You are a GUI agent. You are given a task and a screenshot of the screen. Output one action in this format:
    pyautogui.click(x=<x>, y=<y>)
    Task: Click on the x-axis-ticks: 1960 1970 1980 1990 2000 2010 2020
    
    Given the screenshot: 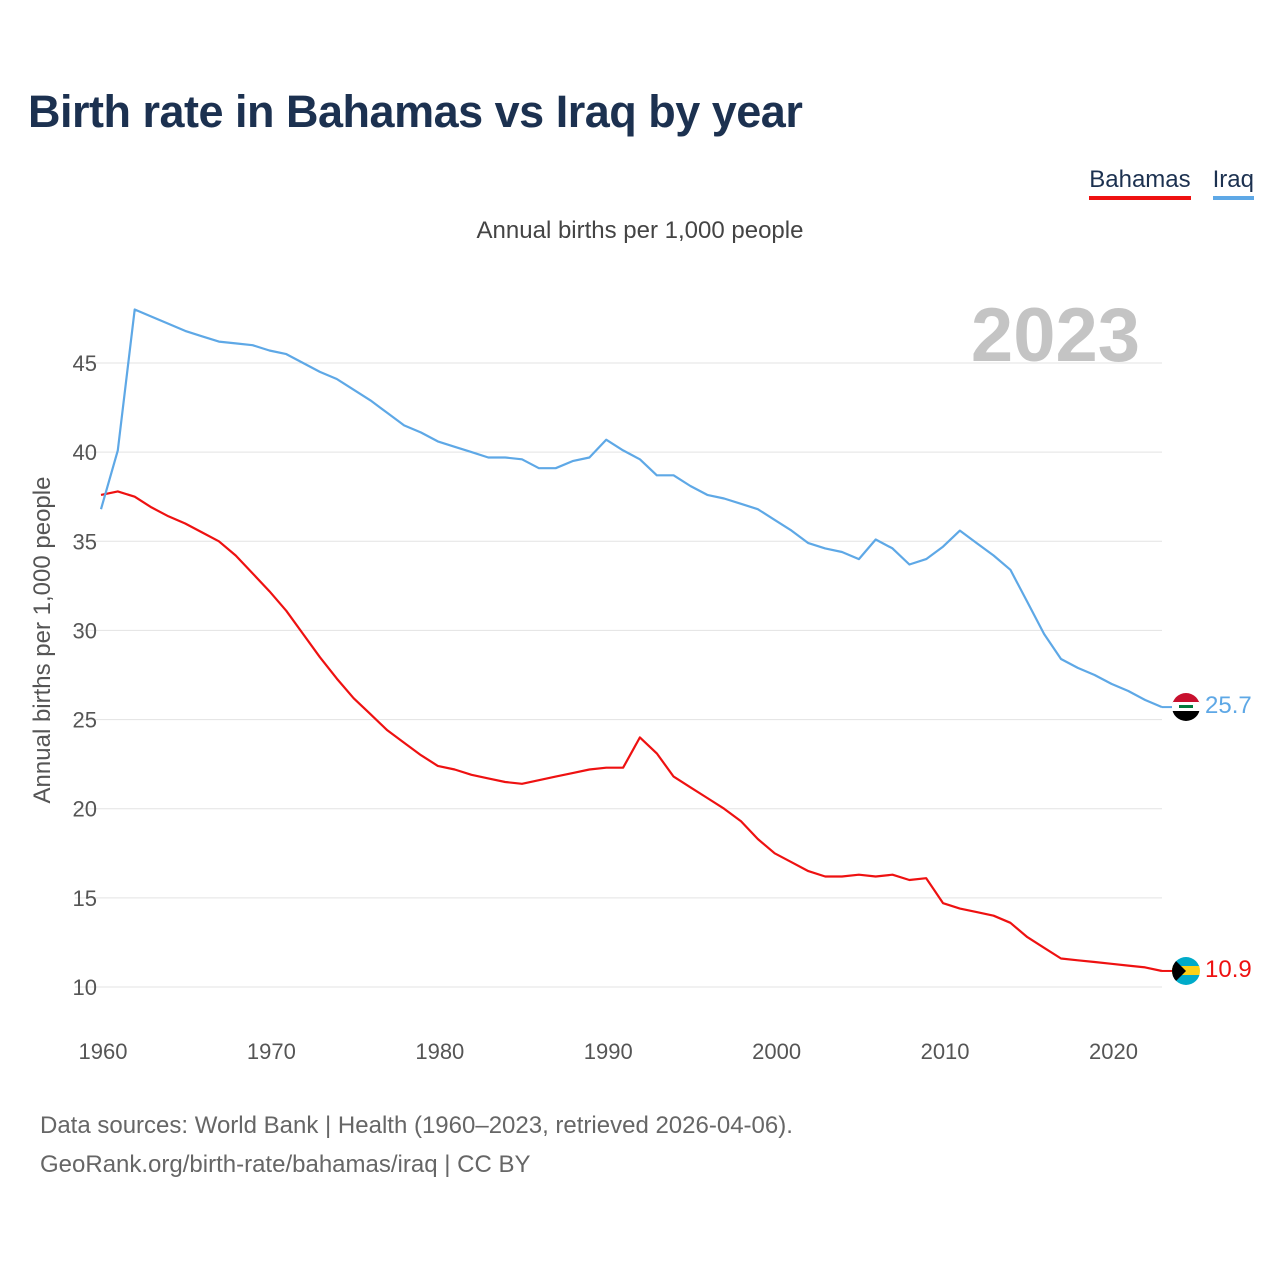 What is the action you would take?
    pyautogui.click(x=608, y=1051)
    